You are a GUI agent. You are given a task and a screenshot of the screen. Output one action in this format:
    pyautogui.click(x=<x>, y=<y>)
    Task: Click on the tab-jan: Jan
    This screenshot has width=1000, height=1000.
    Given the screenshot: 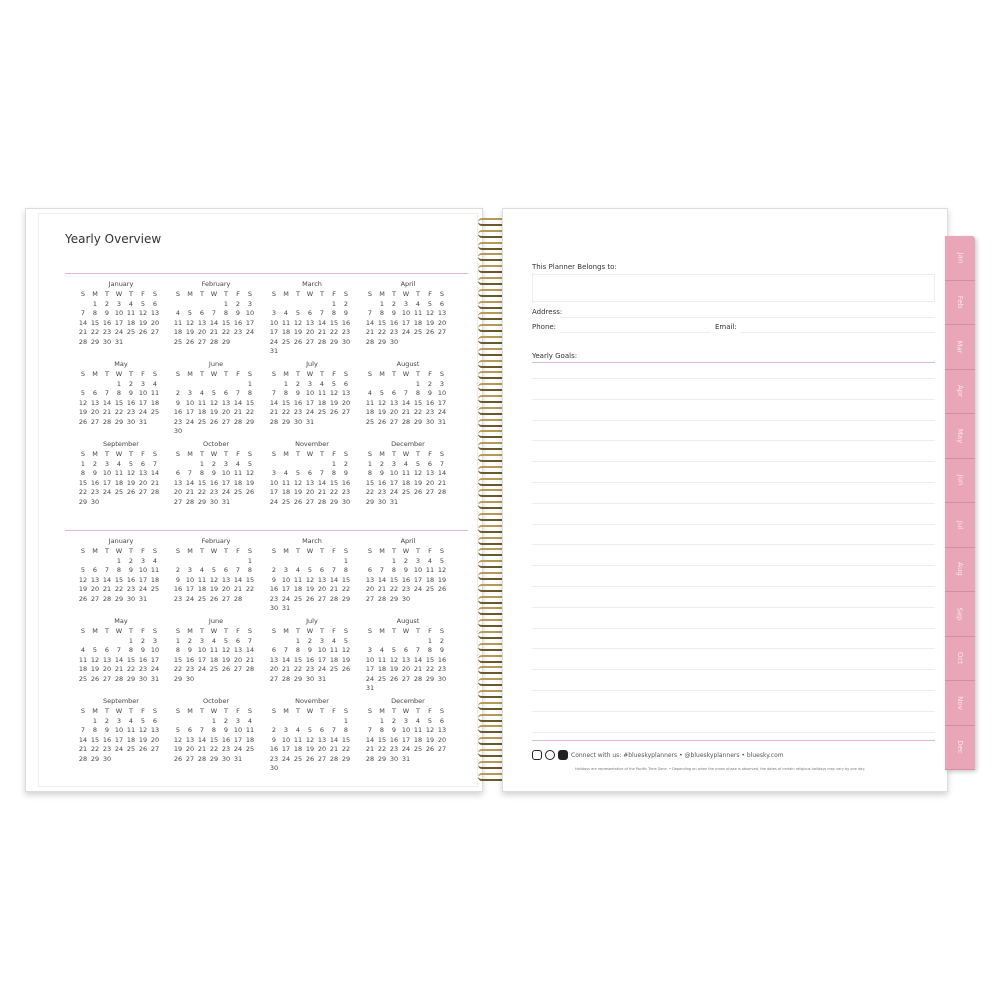 What is the action you would take?
    pyautogui.click(x=960, y=258)
    